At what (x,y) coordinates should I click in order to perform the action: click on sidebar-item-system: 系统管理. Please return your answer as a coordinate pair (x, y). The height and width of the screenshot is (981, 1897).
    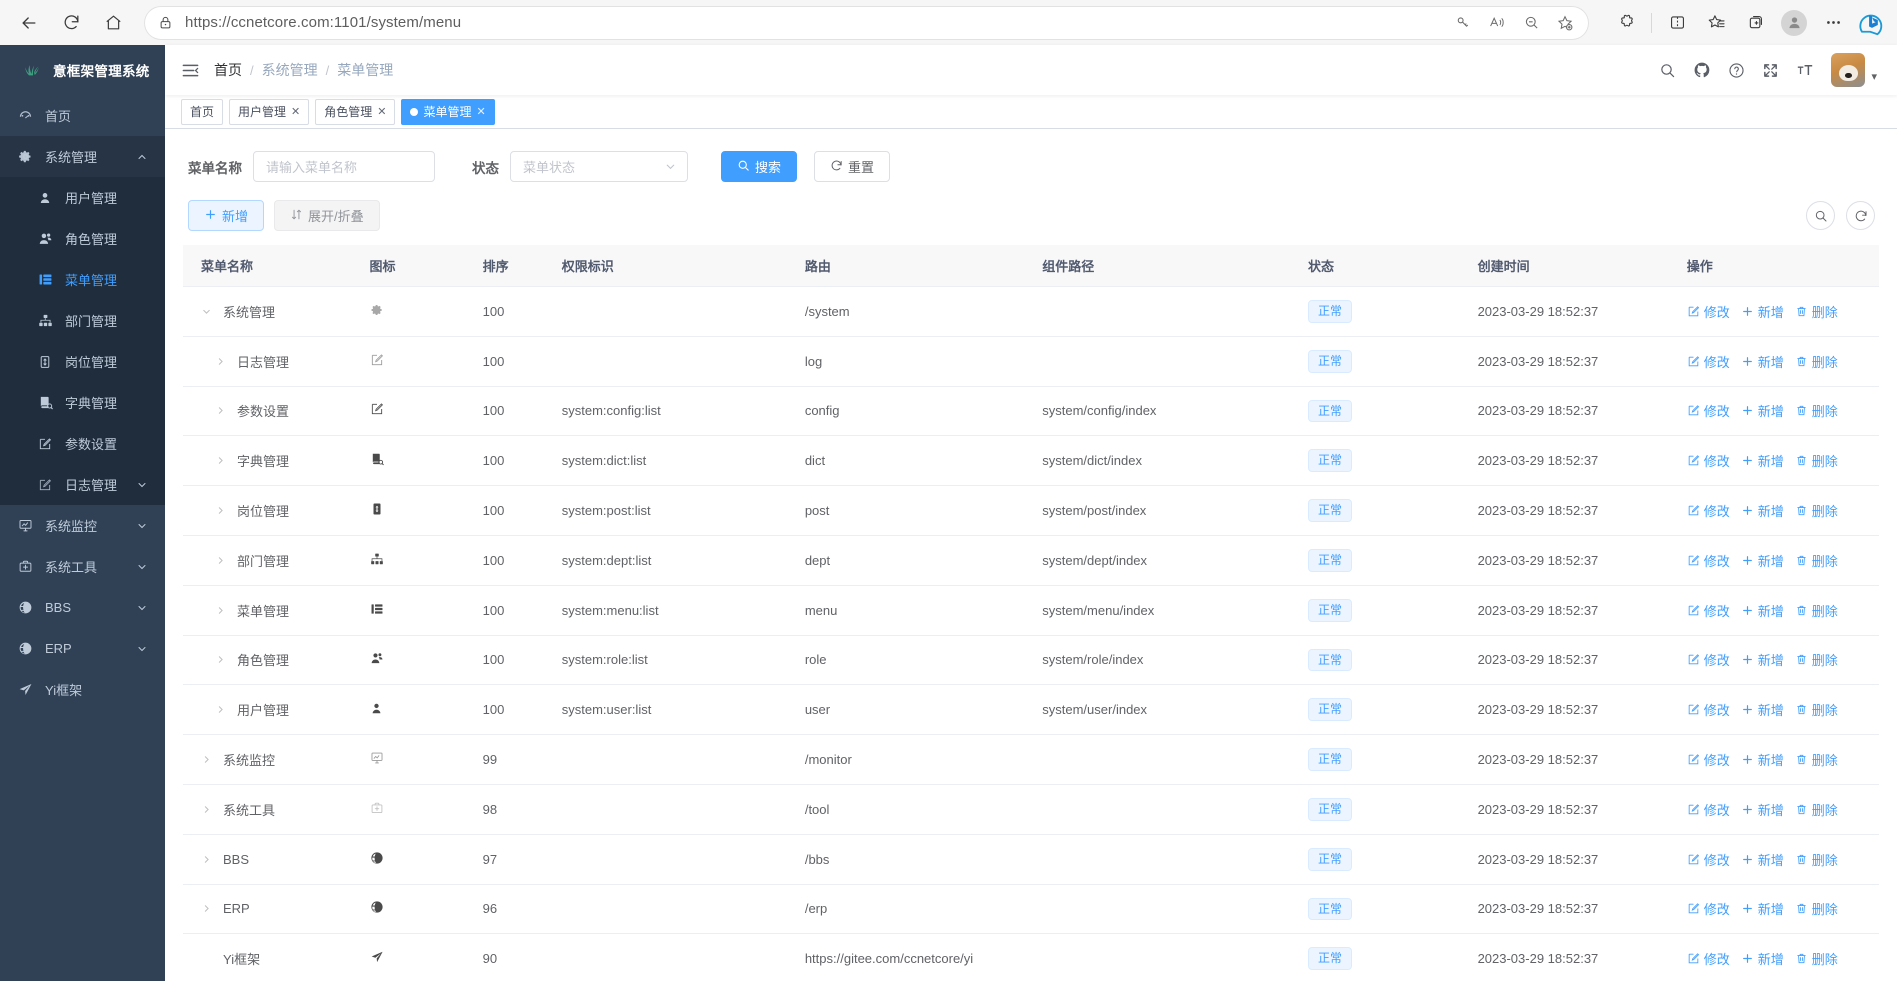
    Looking at the image, I should click on (82, 156).